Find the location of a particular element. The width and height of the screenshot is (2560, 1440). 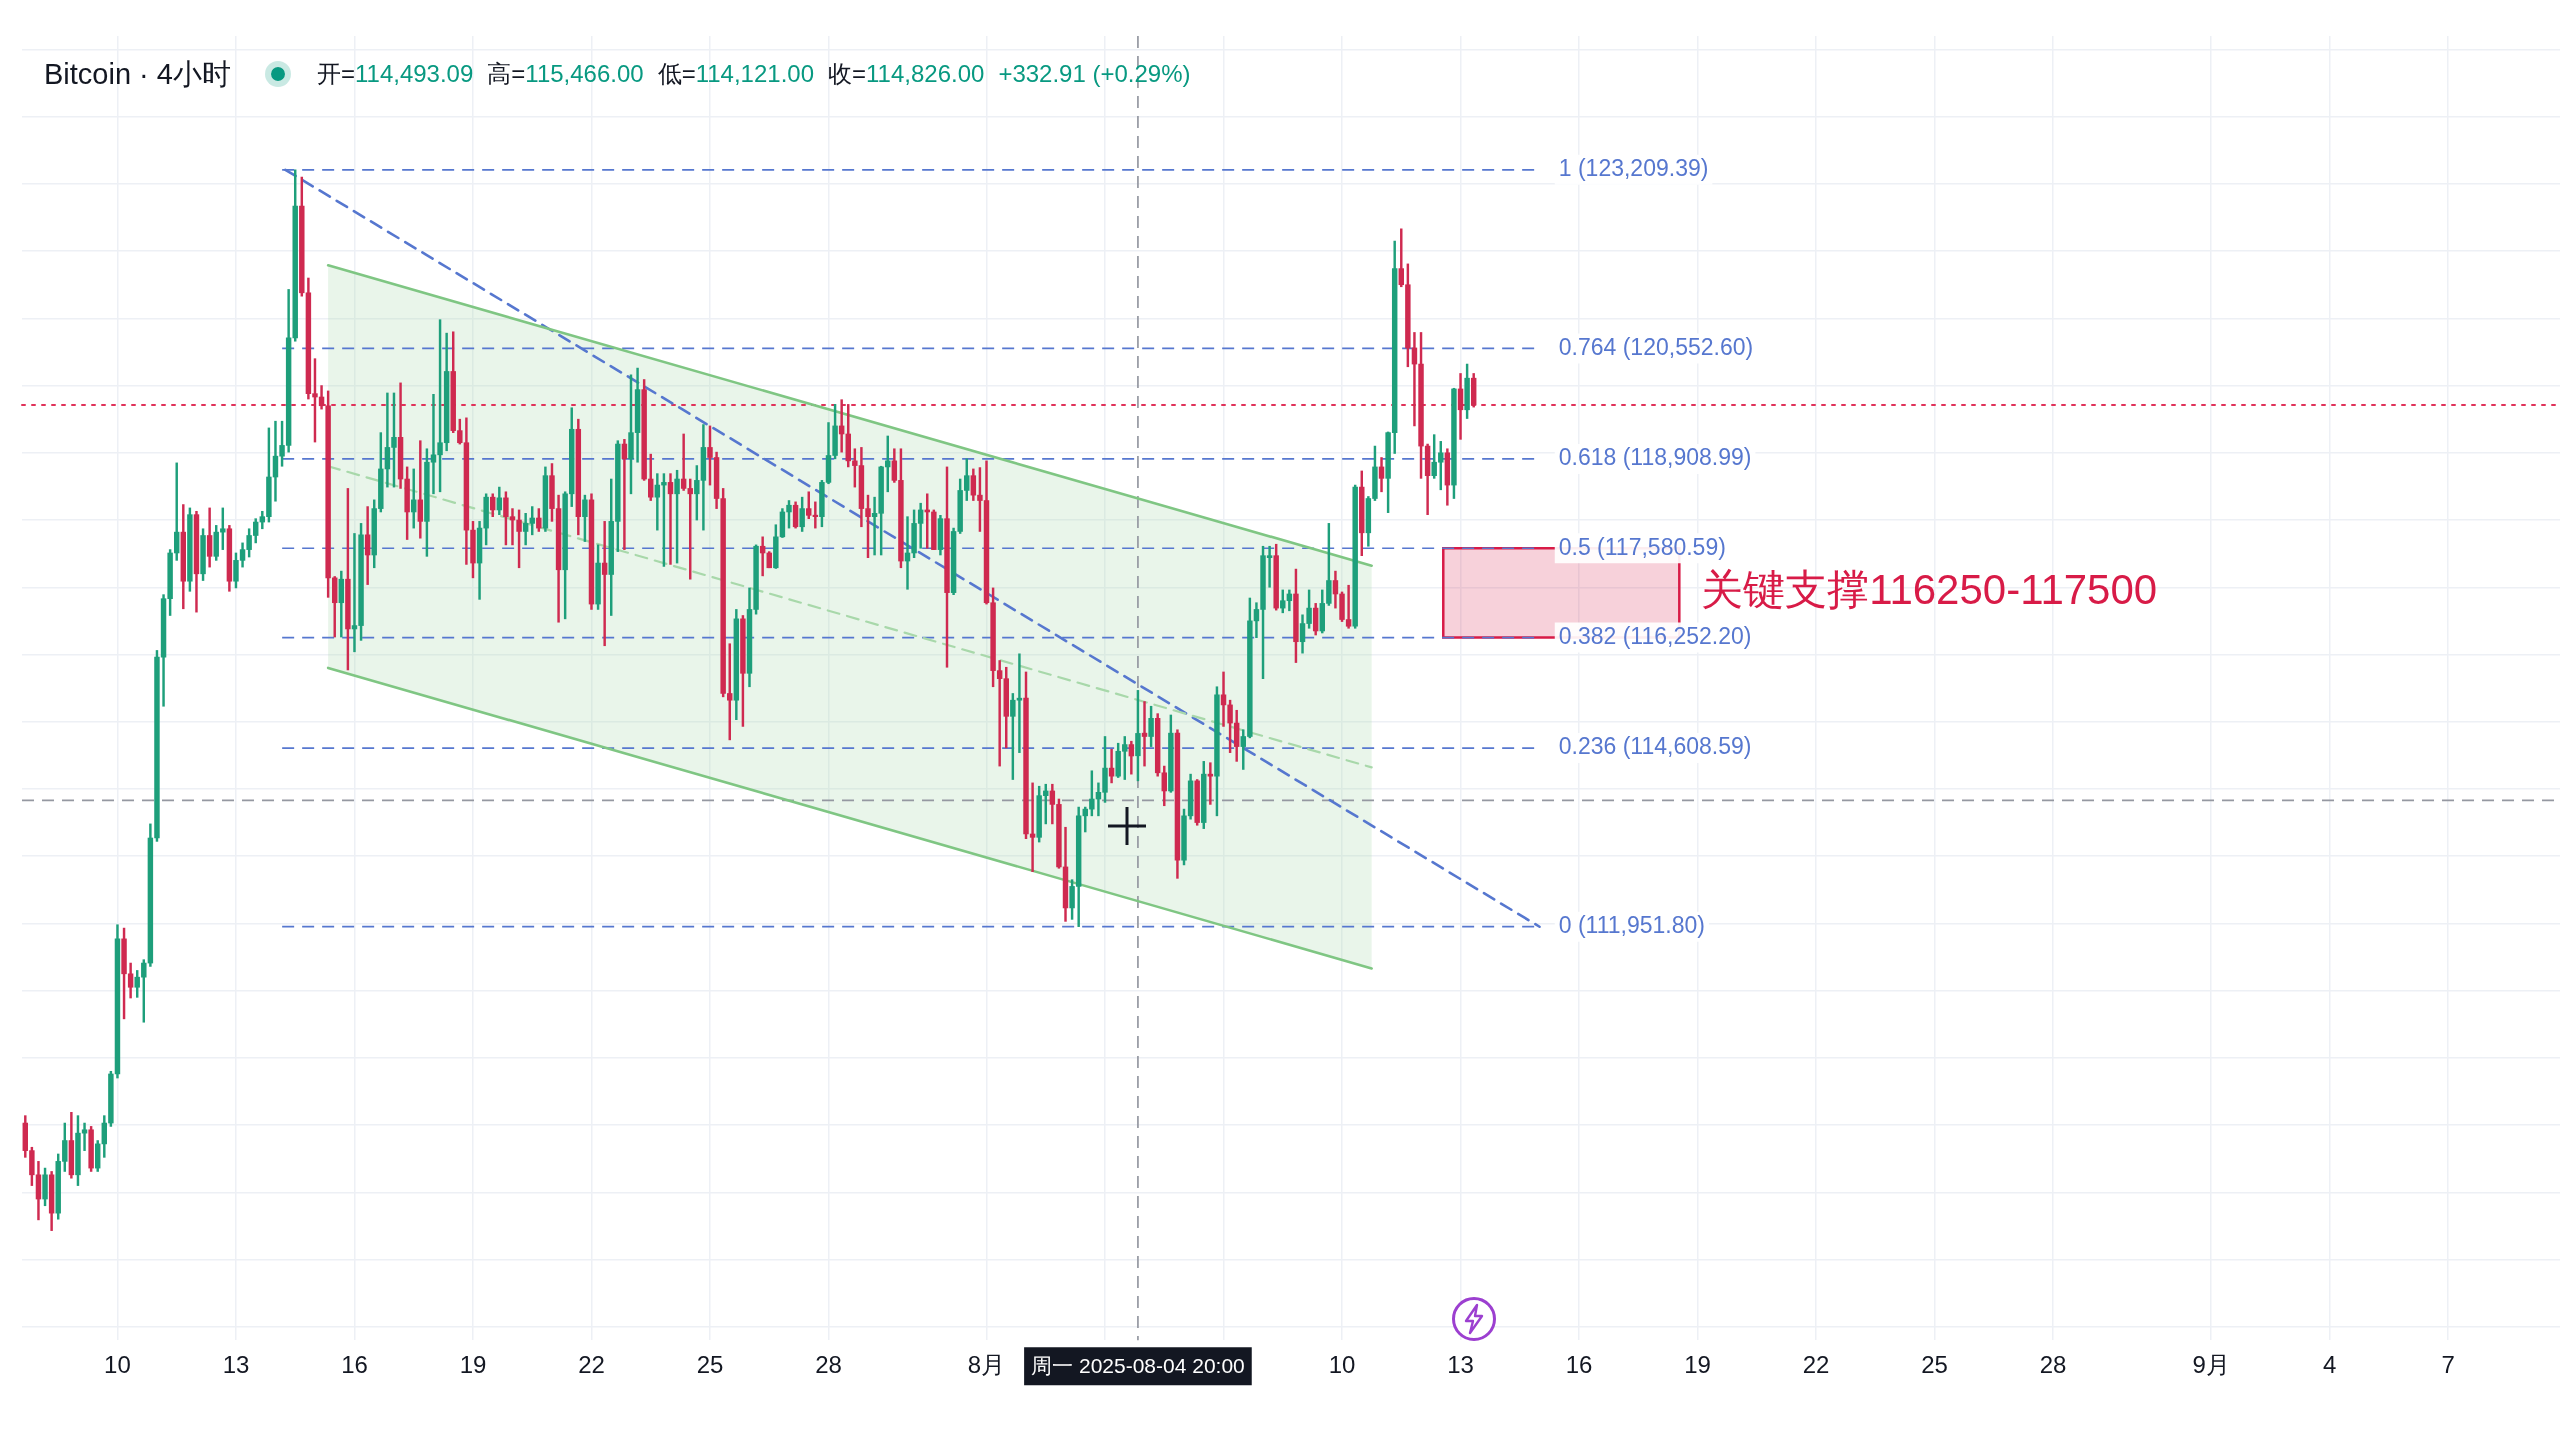

ref-line-label: 0.382 (116,252.20) is located at coordinates (1655, 635).